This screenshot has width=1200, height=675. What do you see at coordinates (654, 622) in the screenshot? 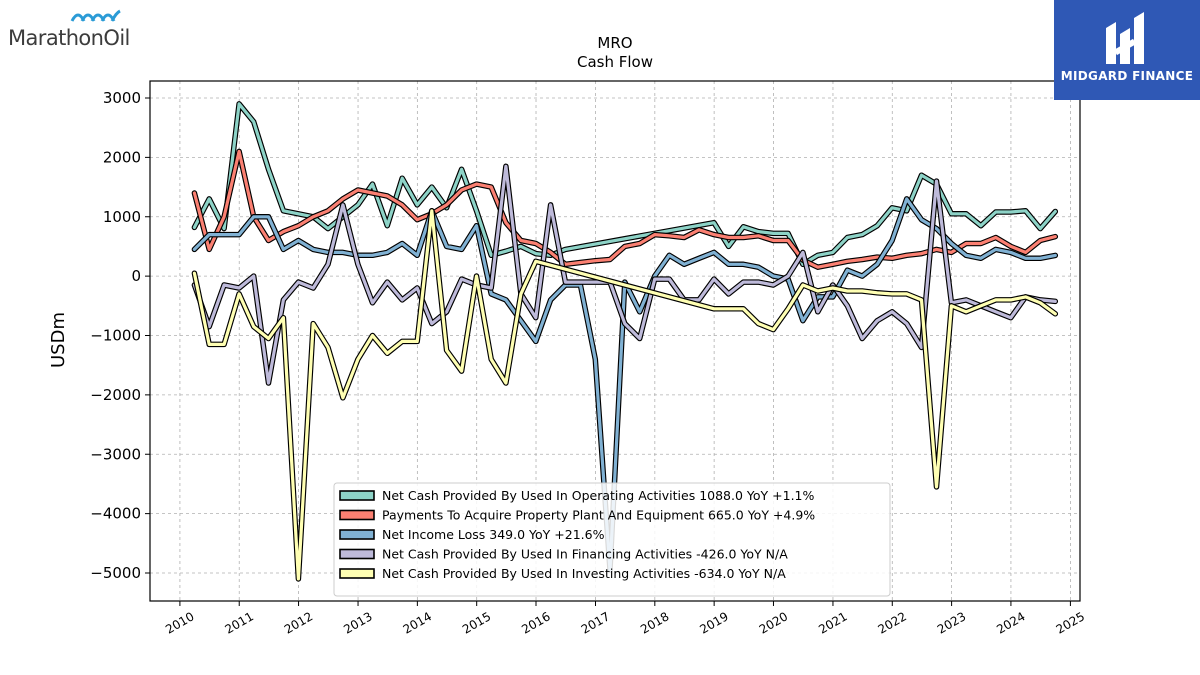
I see `x-tick-label: 2018` at bounding box center [654, 622].